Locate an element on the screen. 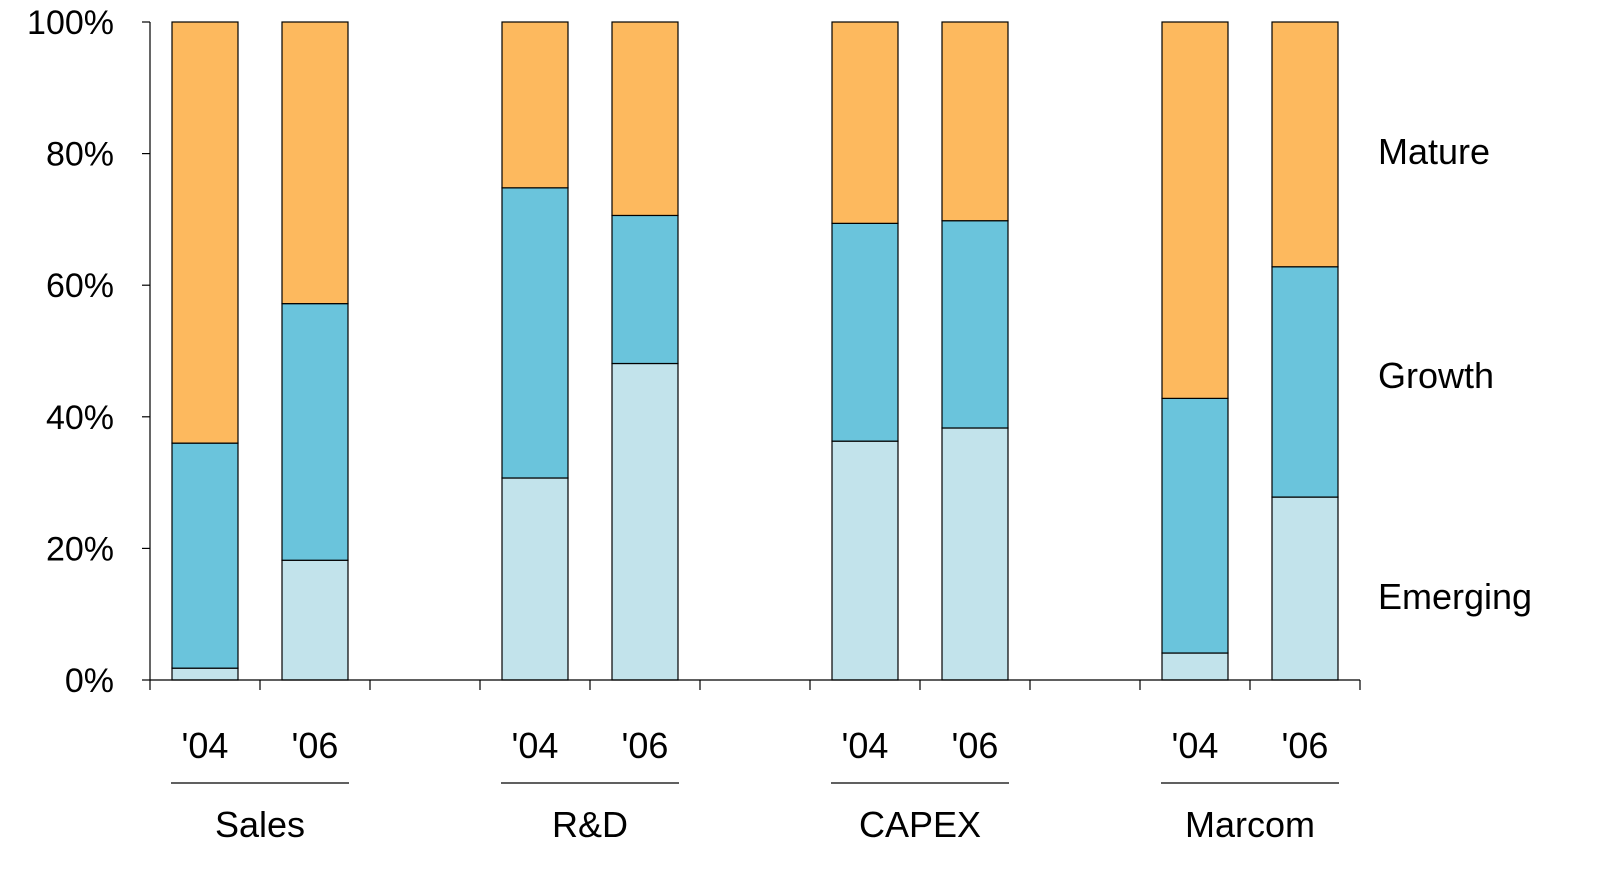  y-tick-label: 0% is located at coordinates (89, 681).